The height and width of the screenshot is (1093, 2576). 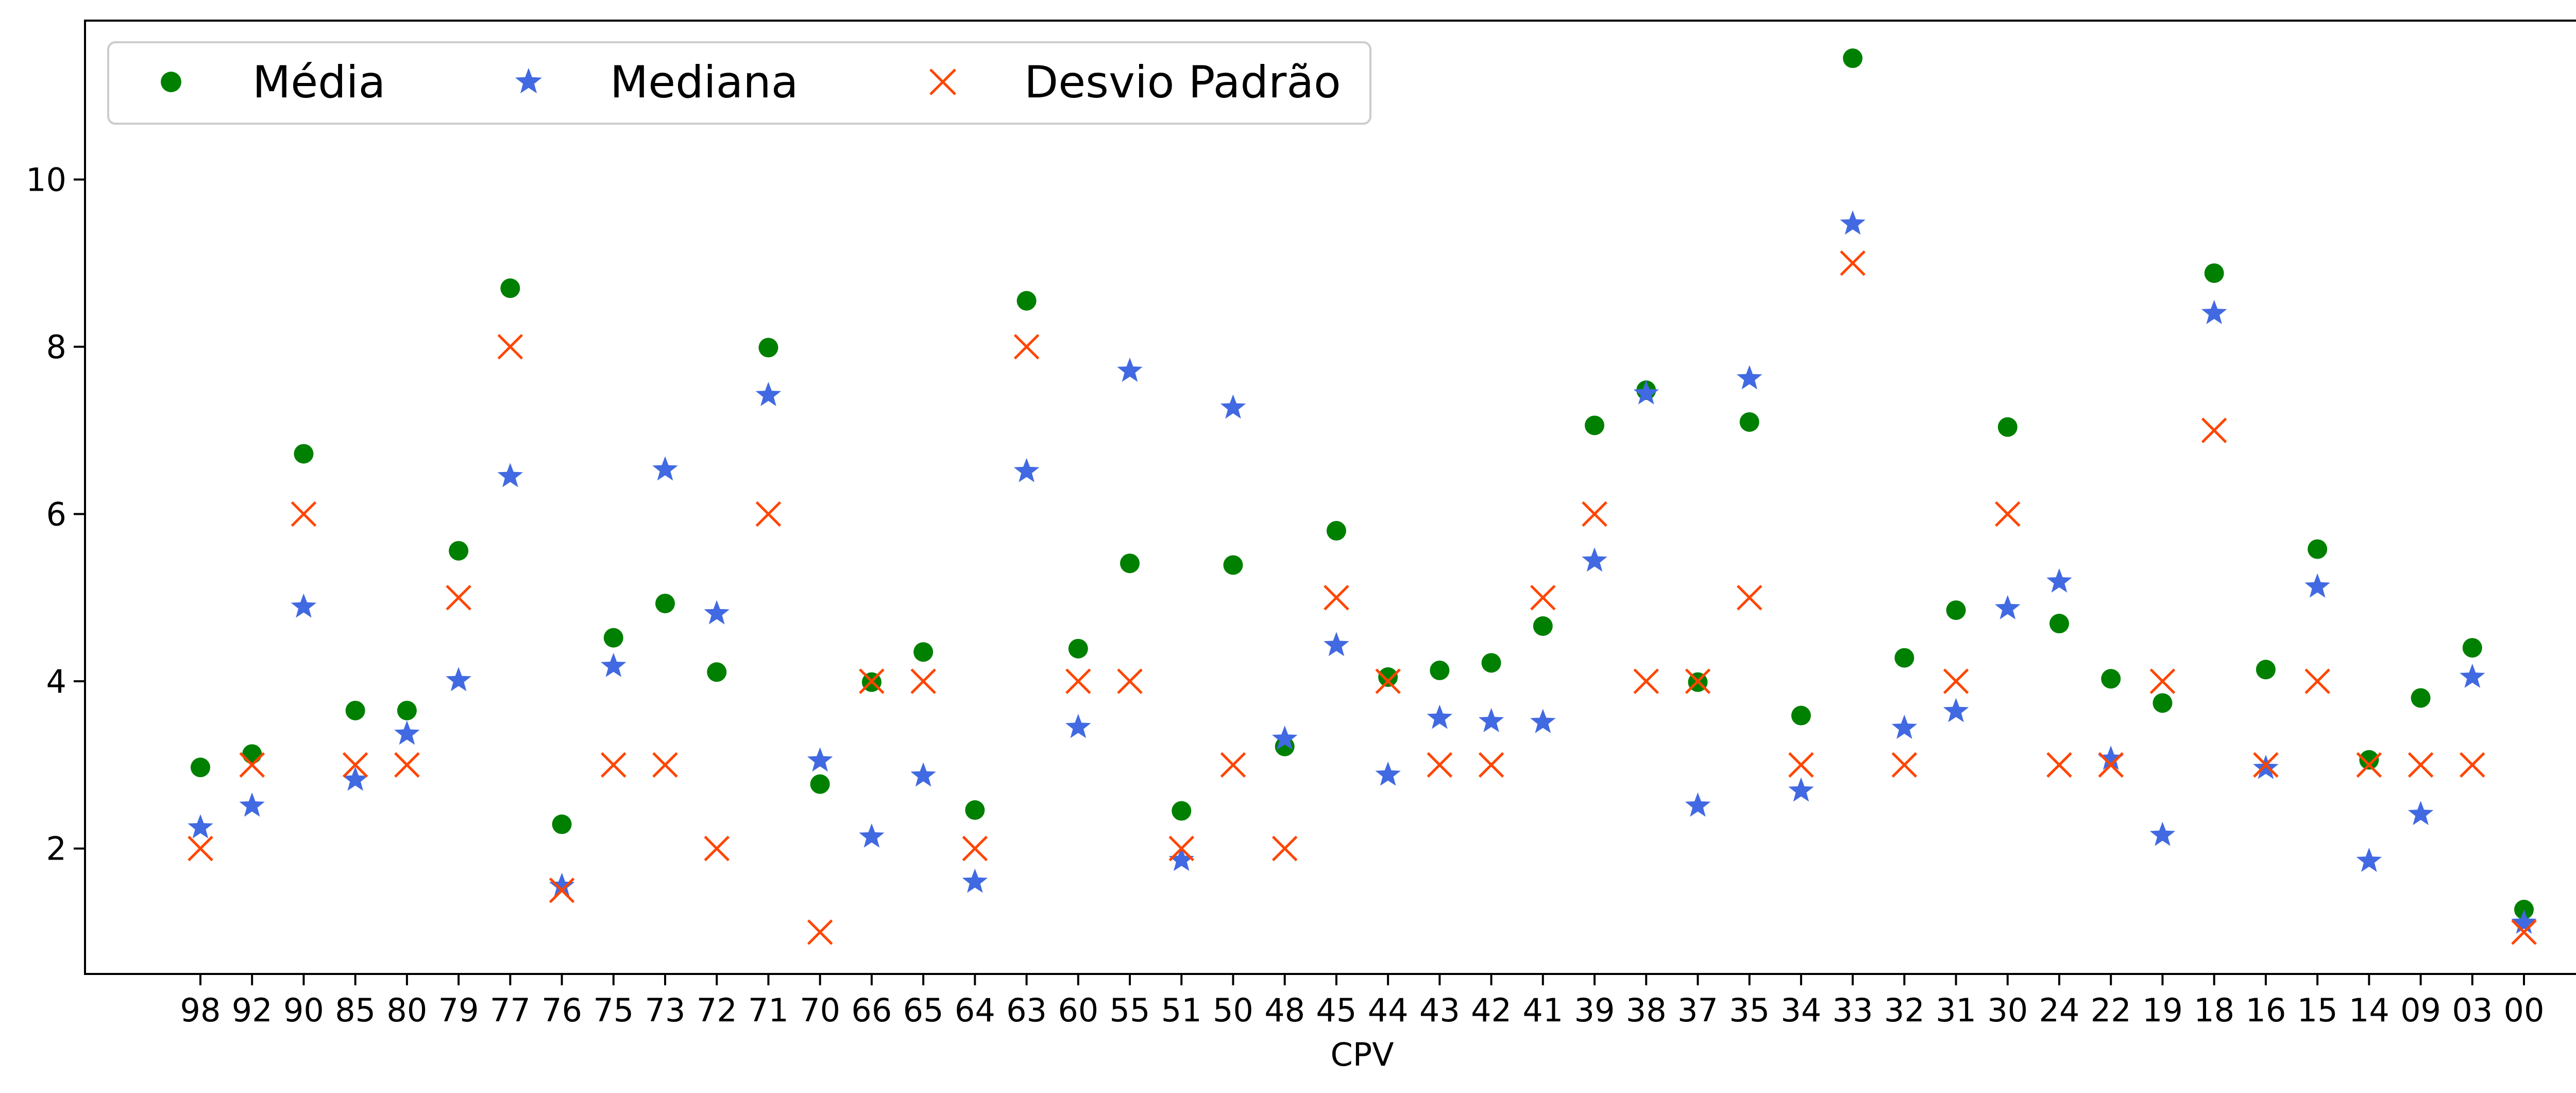 What do you see at coordinates (820, 1010) in the screenshot?
I see `x-tick-label: 70` at bounding box center [820, 1010].